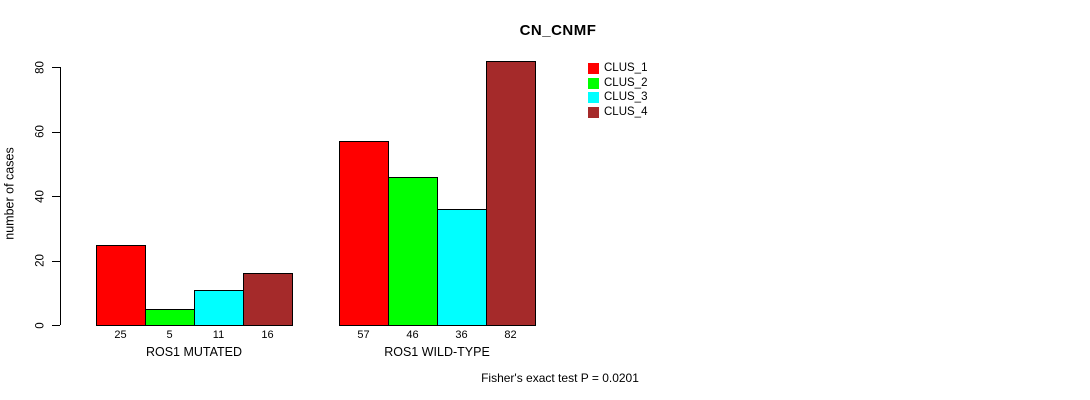 This screenshot has width=1090, height=400. I want to click on y-tick-label: 40, so click(40, 196).